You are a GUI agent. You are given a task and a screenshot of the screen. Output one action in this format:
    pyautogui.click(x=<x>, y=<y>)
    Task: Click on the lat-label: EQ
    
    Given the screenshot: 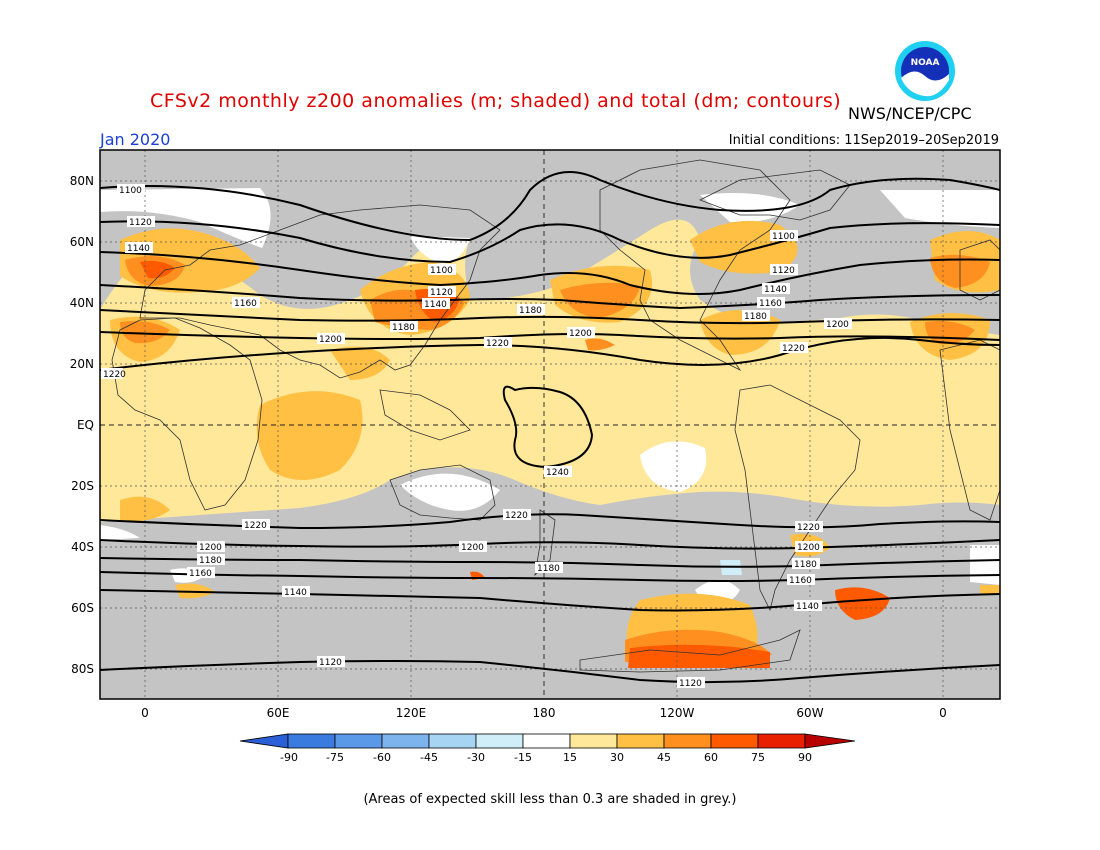 What is the action you would take?
    pyautogui.click(x=85, y=425)
    